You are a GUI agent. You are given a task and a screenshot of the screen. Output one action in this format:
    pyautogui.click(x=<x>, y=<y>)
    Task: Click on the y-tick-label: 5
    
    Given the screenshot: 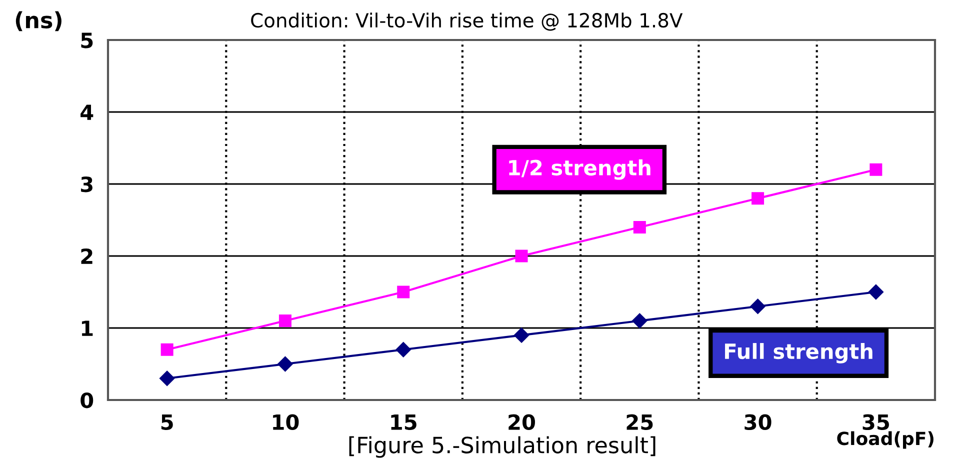 What is the action you would take?
    pyautogui.click(x=87, y=40)
    